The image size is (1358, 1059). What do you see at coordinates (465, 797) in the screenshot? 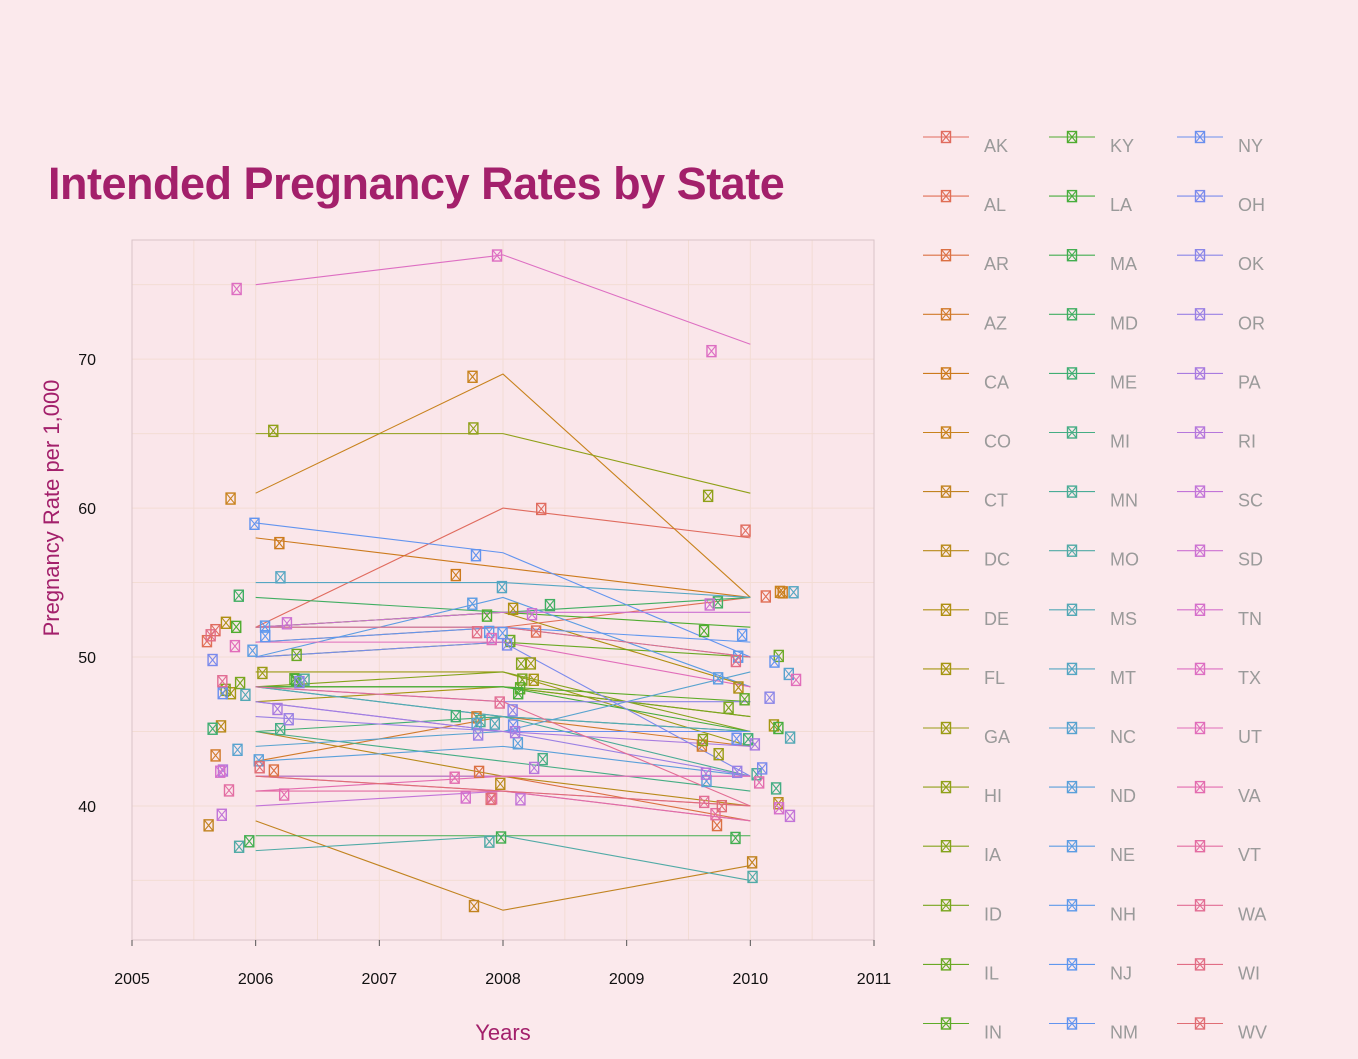
I see `data-point-TN` at bounding box center [465, 797].